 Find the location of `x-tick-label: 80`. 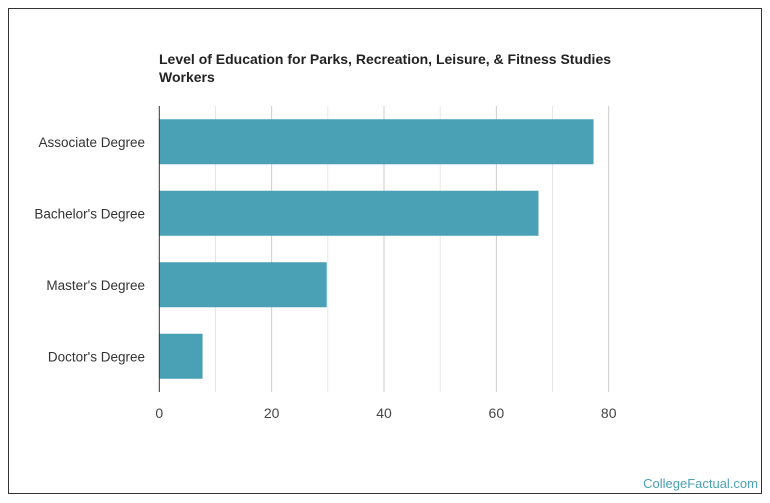

x-tick-label: 80 is located at coordinates (609, 413).